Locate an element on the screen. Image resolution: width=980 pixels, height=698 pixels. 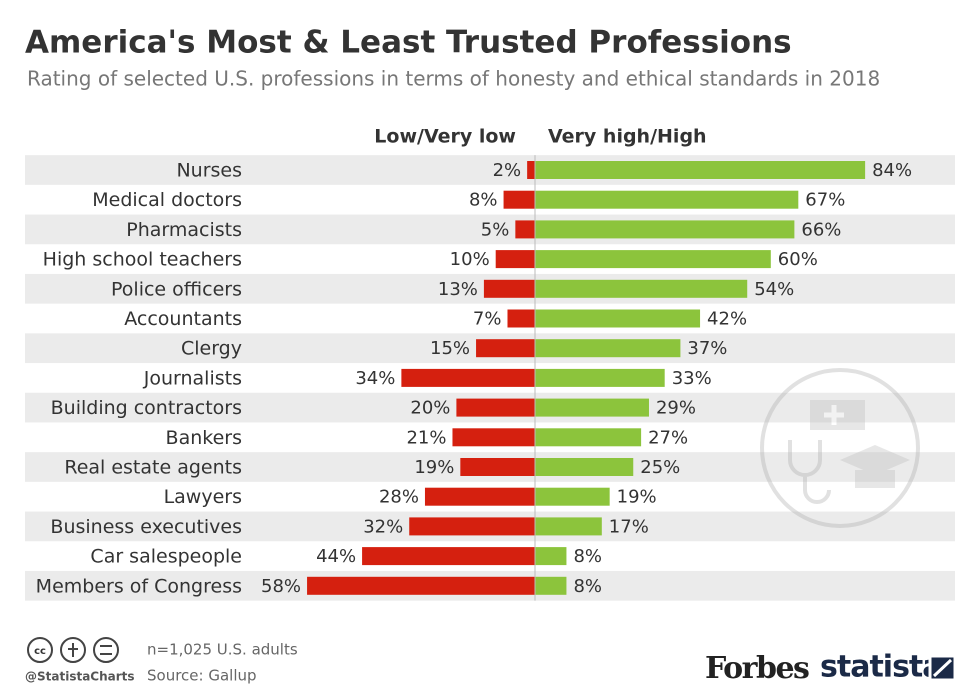
statista-logo is located at coordinates (942, 668).